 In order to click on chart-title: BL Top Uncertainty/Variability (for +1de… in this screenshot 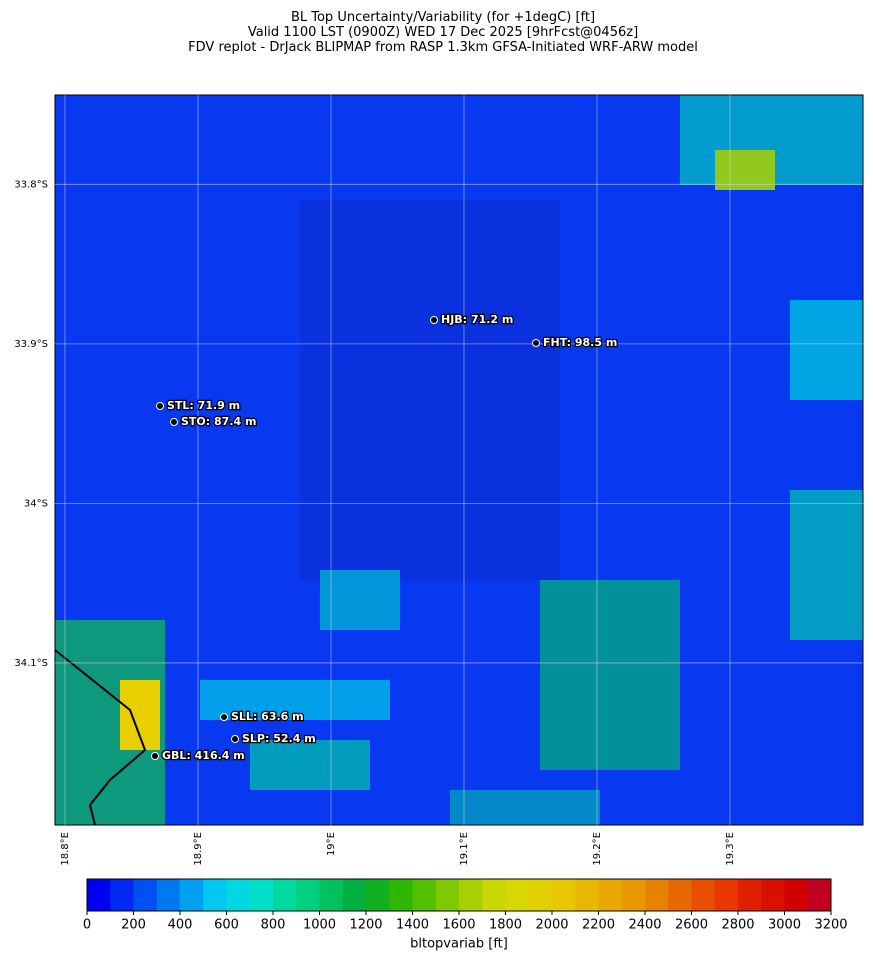, I will do `click(443, 17)`.